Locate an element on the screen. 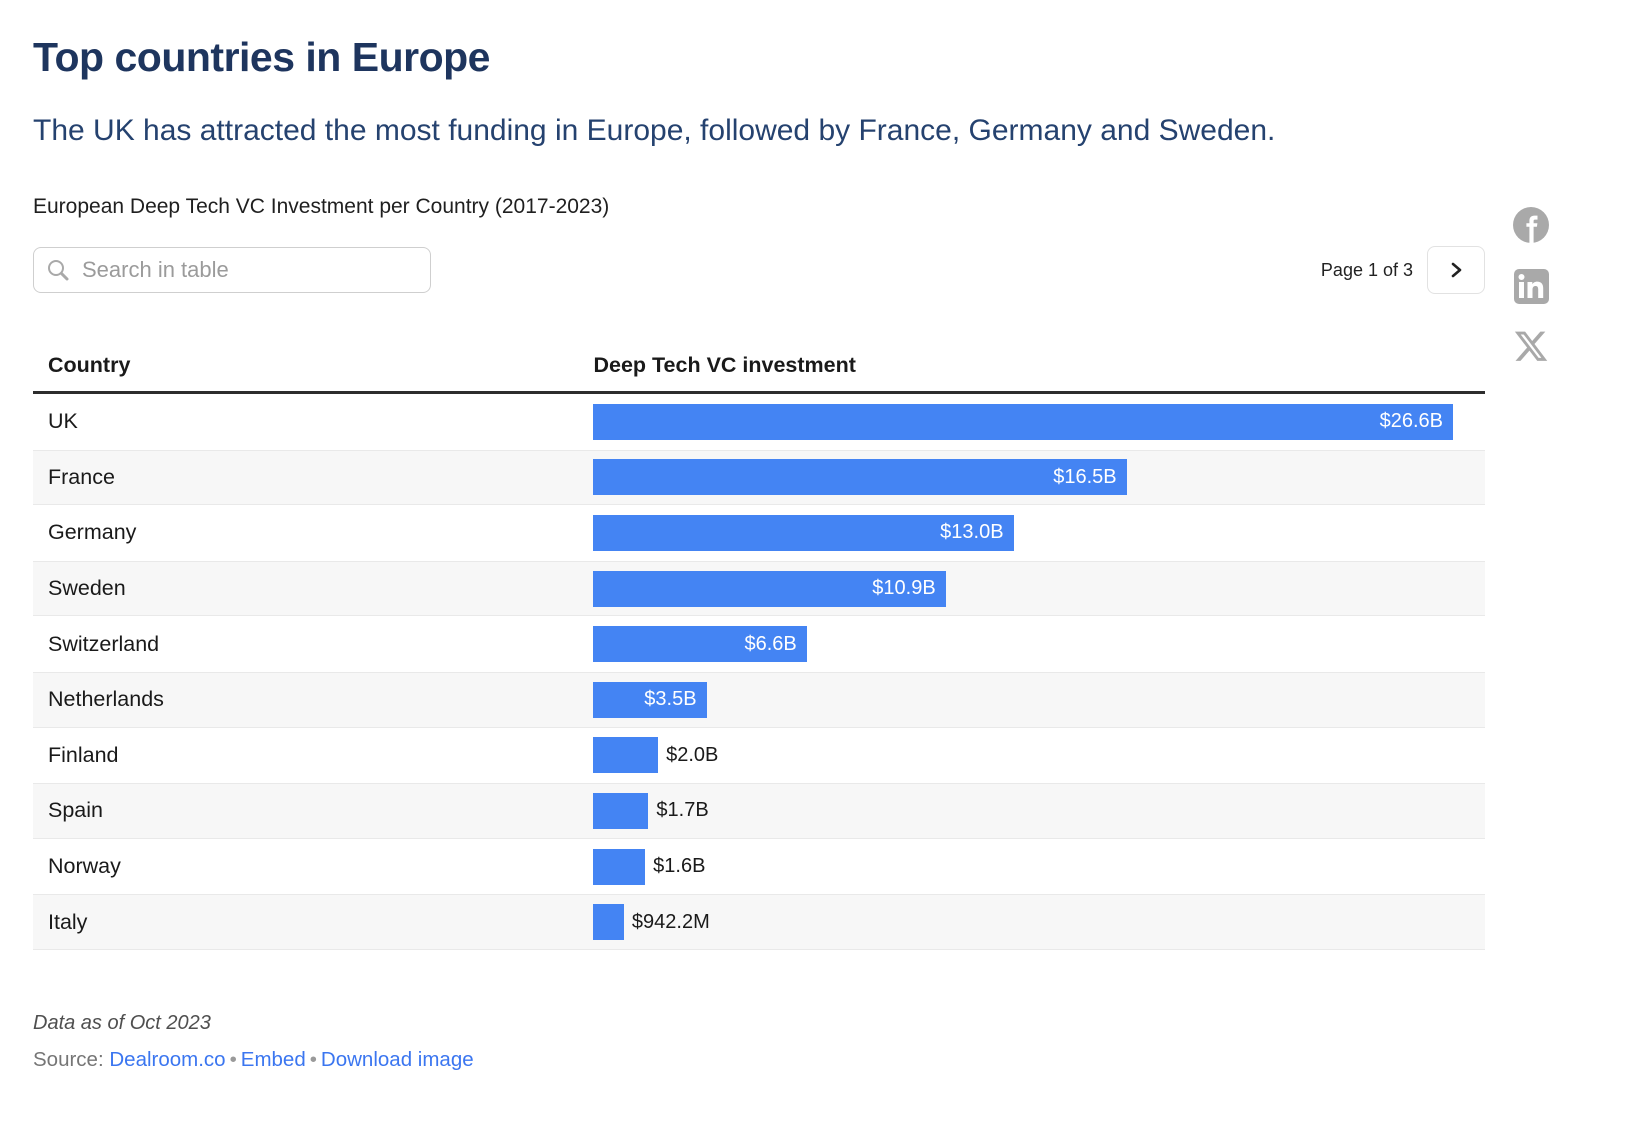 The width and height of the screenshot is (1634, 1122). bar-value-outside: $2.0B is located at coordinates (692, 754).